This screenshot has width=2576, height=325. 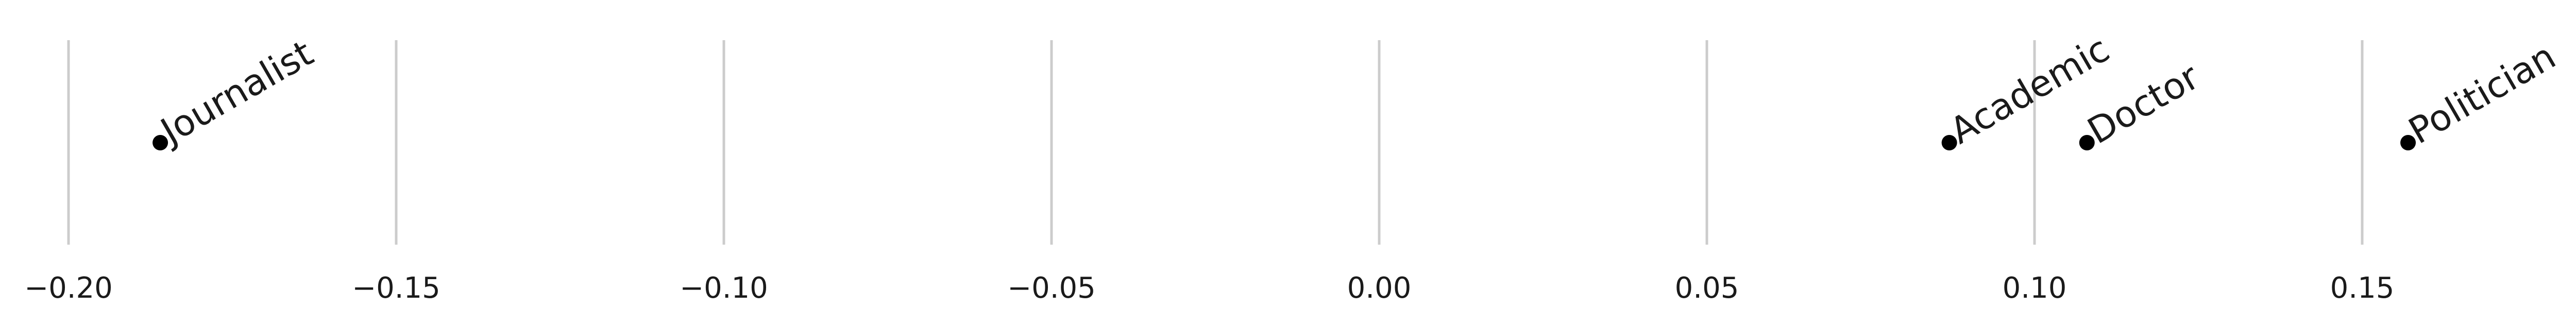 I want to click on point-label: Politician, so click(x=2482, y=93).